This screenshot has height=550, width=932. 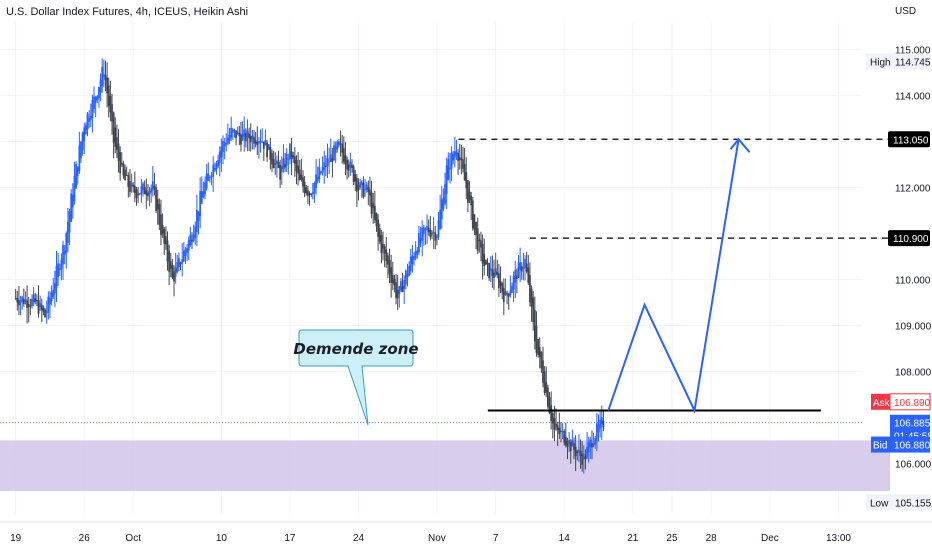 What do you see at coordinates (355, 349) in the screenshot?
I see `callout-text: Demende zone` at bounding box center [355, 349].